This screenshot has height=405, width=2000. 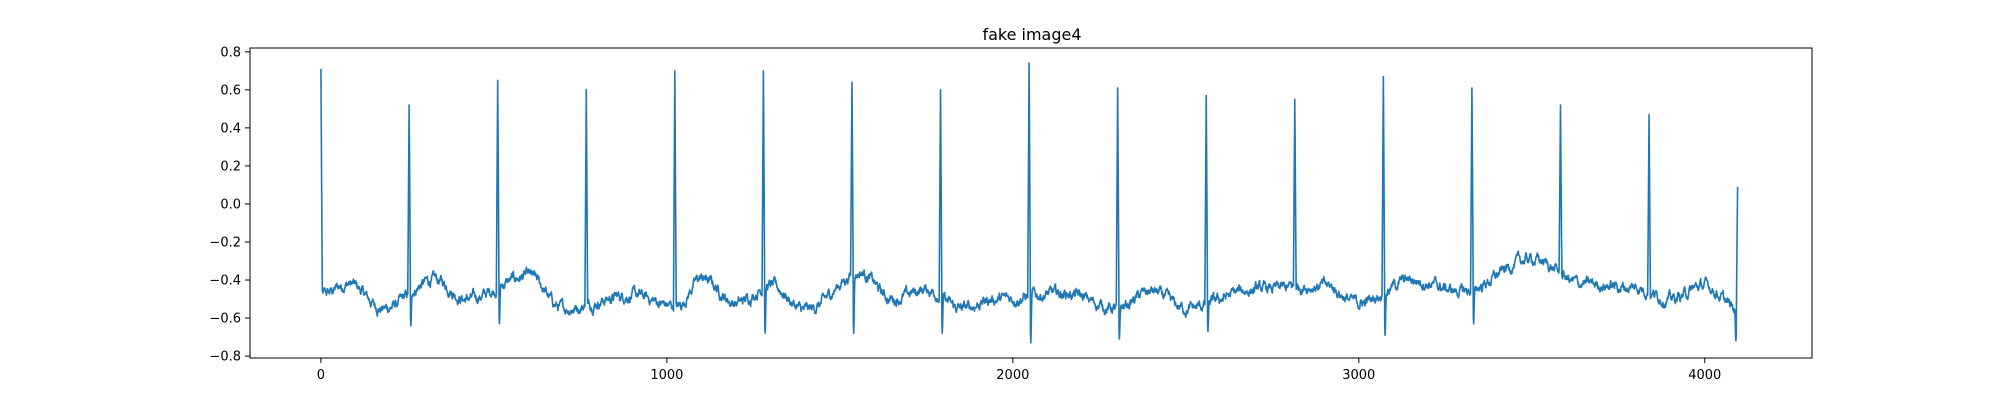 What do you see at coordinates (225, 242) in the screenshot?
I see `y-tick-label: −0.2` at bounding box center [225, 242].